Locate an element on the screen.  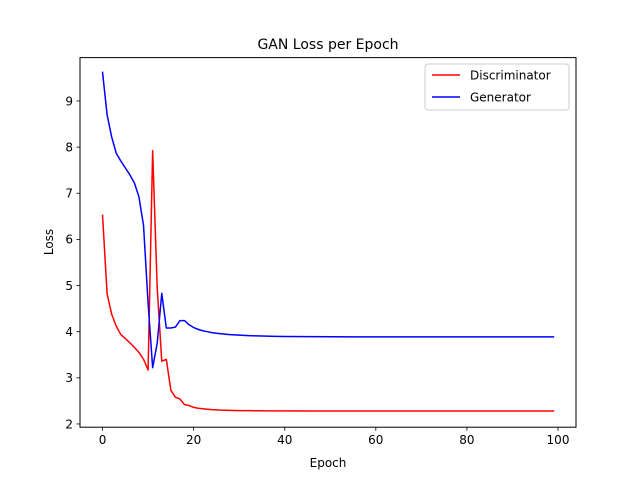
x-tick-label: 60 is located at coordinates (375, 440).